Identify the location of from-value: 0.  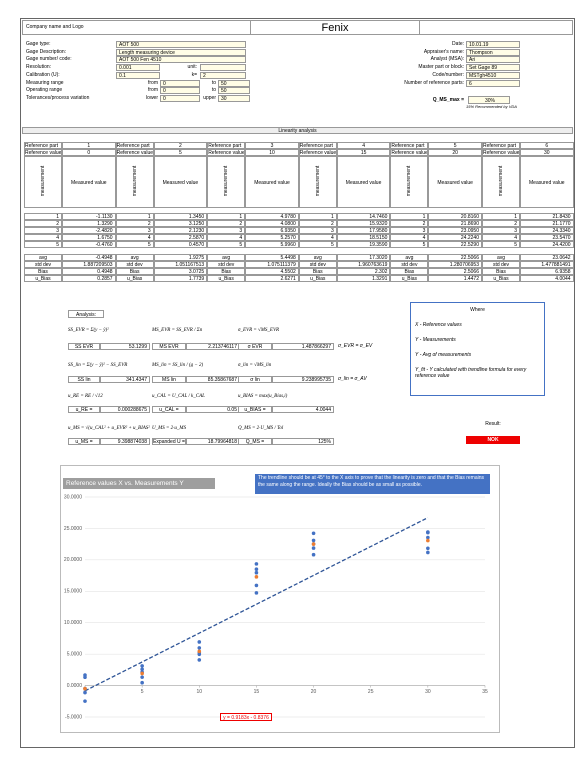
(180, 98).